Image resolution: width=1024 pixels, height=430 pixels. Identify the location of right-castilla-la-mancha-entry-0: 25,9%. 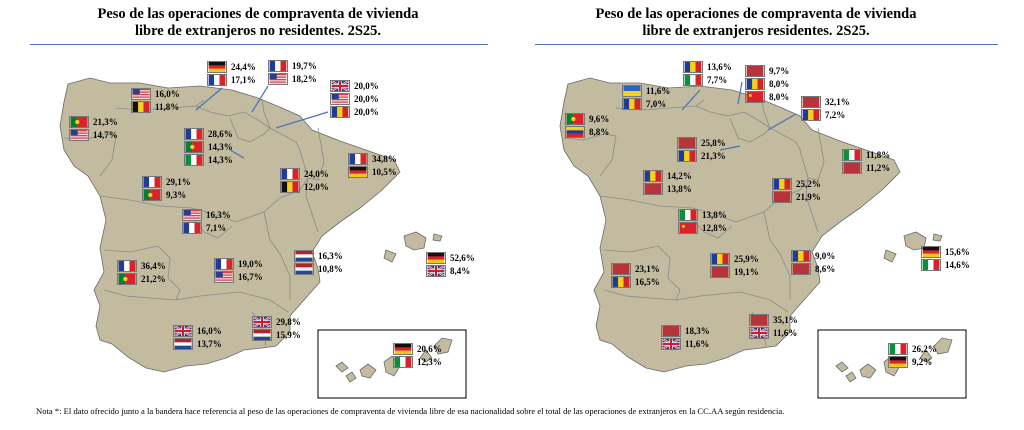
(734, 259).